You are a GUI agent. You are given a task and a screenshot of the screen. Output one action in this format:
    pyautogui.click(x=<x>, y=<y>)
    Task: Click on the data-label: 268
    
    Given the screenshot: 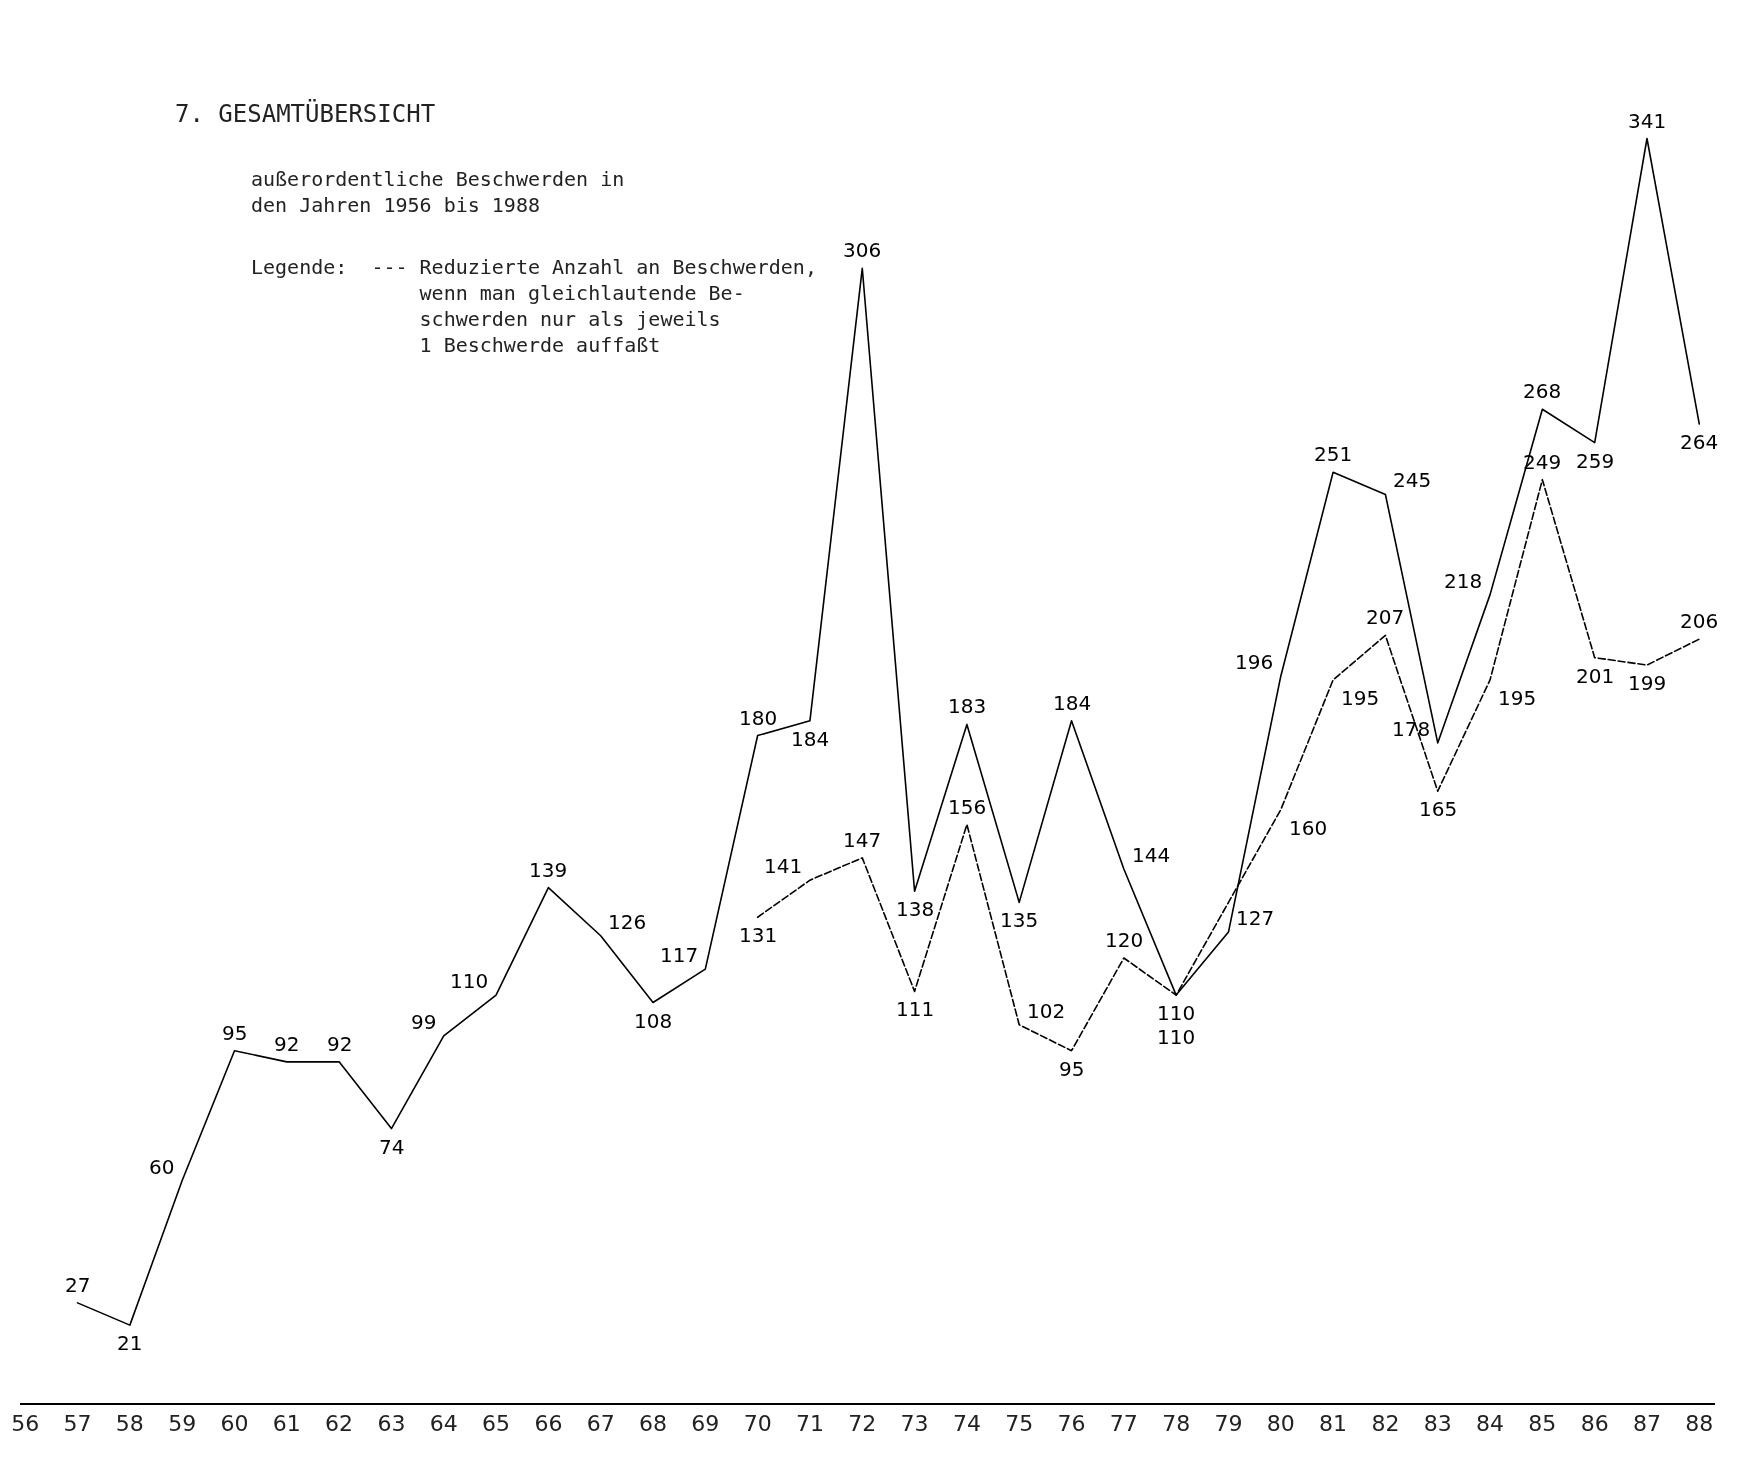 What is the action you would take?
    pyautogui.click(x=1542, y=391)
    